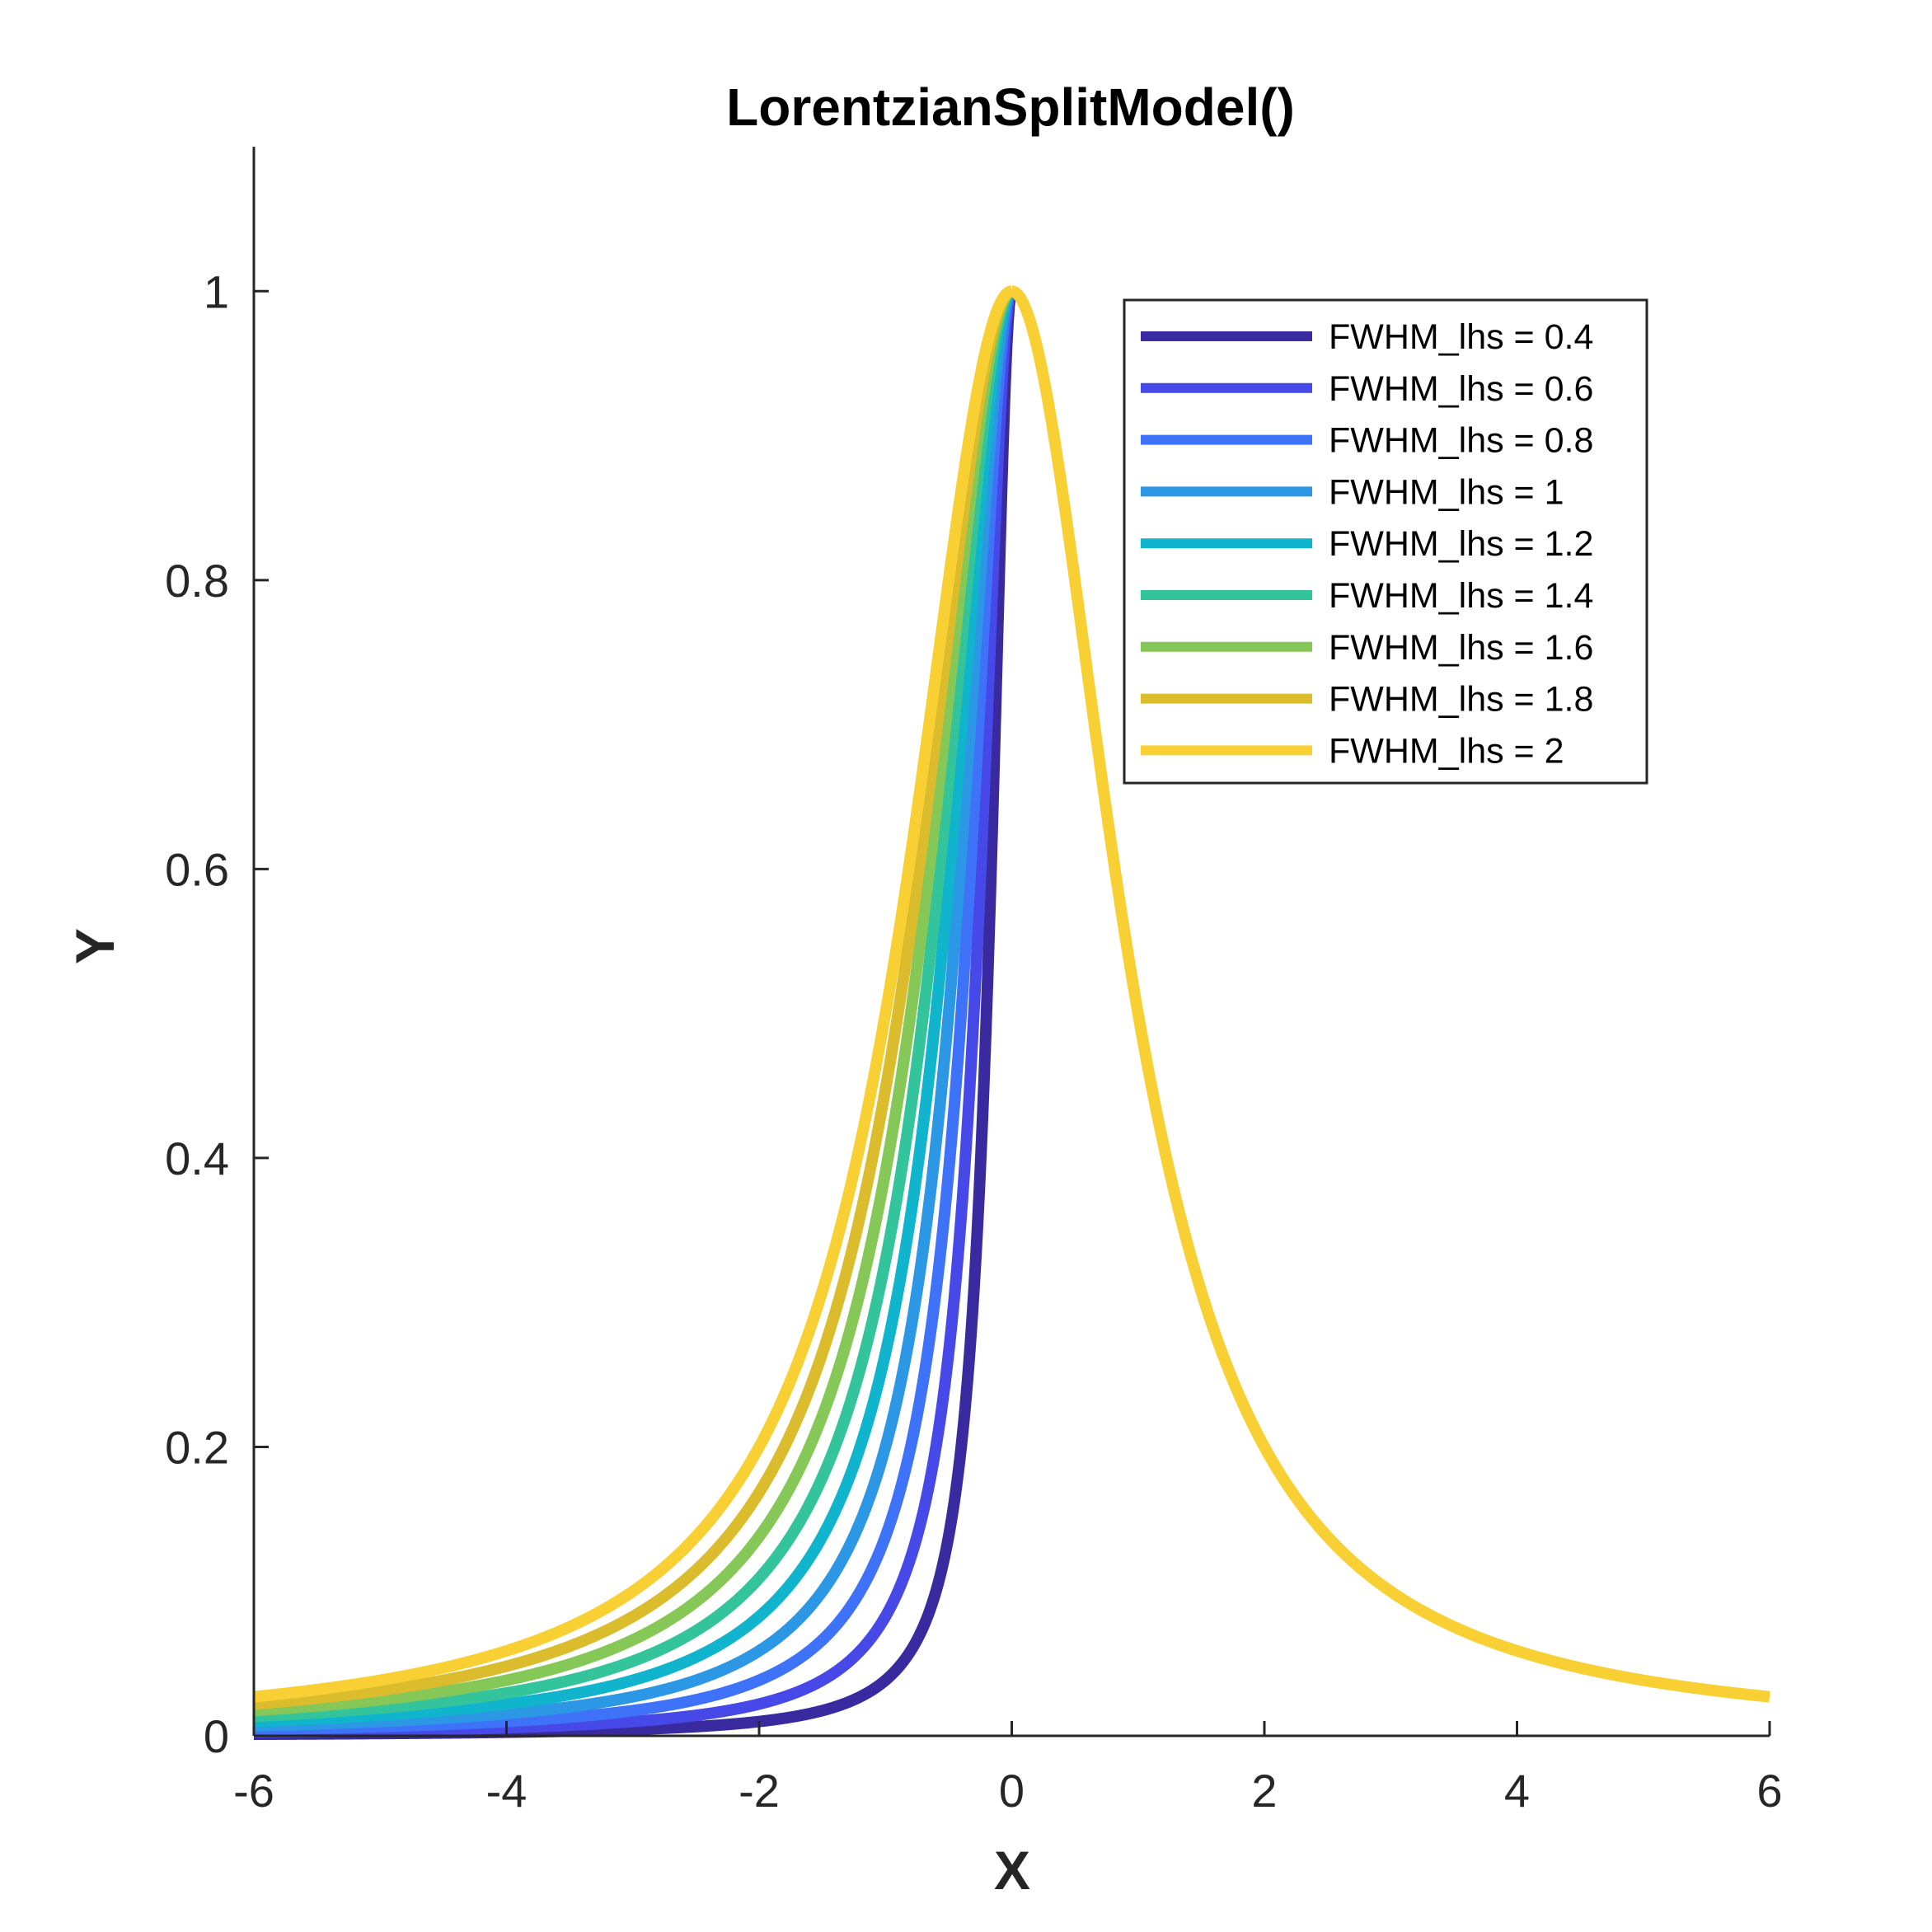 This screenshot has width=1932, height=1932. I want to click on legend-label: FWHM_lhs = 1.2, so click(1461, 544).